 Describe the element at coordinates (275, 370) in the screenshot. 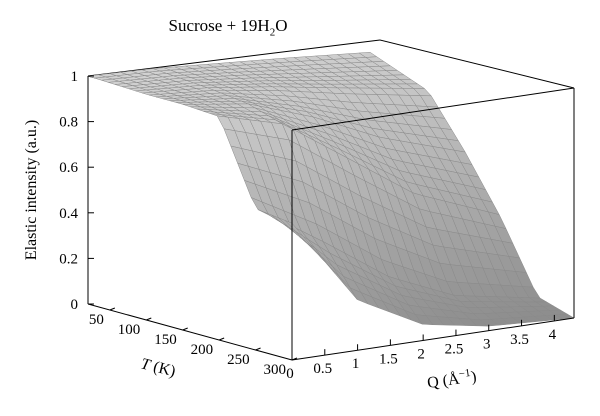

I see `t-tick-label: 300` at that location.